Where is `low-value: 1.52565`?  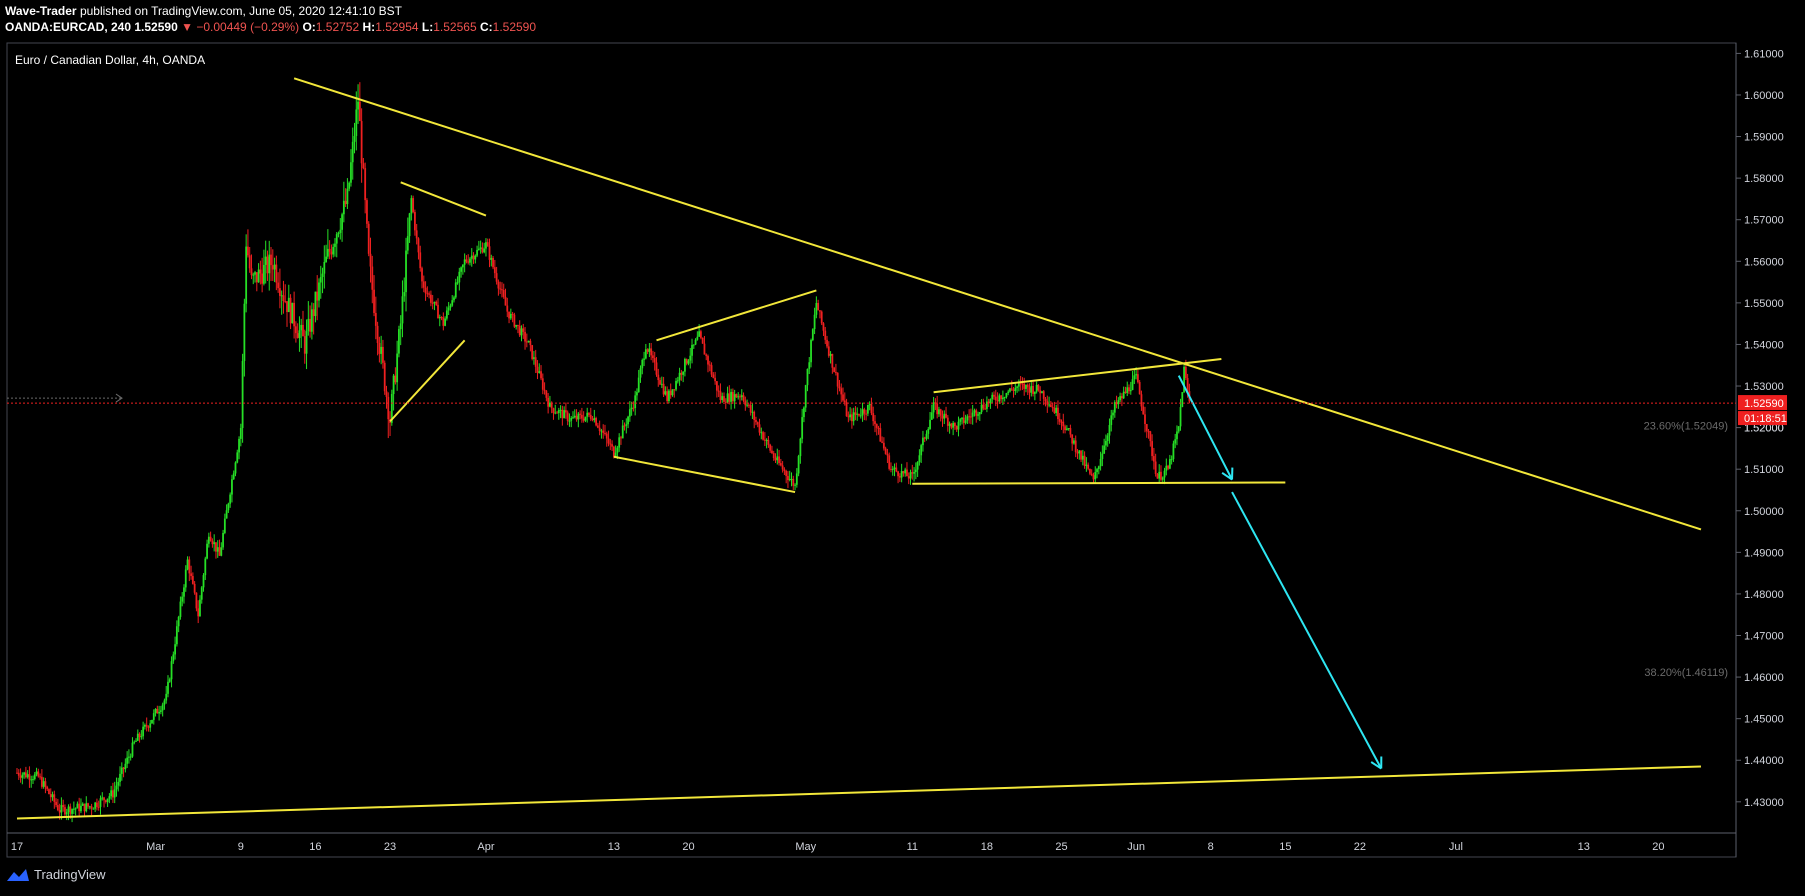 low-value: 1.52565 is located at coordinates (455, 27).